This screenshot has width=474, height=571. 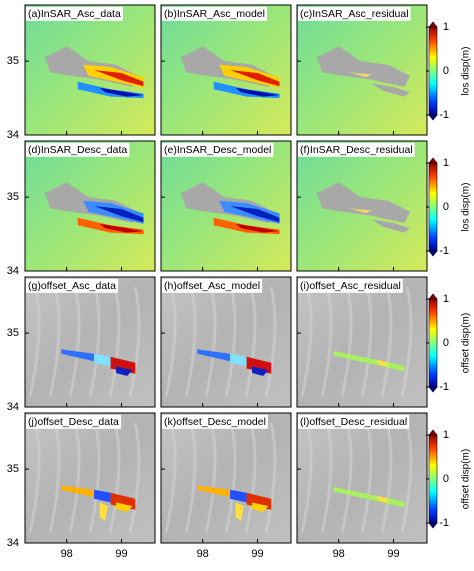 I want to click on panel-label: (h)offset_Asc_model, so click(x=212, y=286).